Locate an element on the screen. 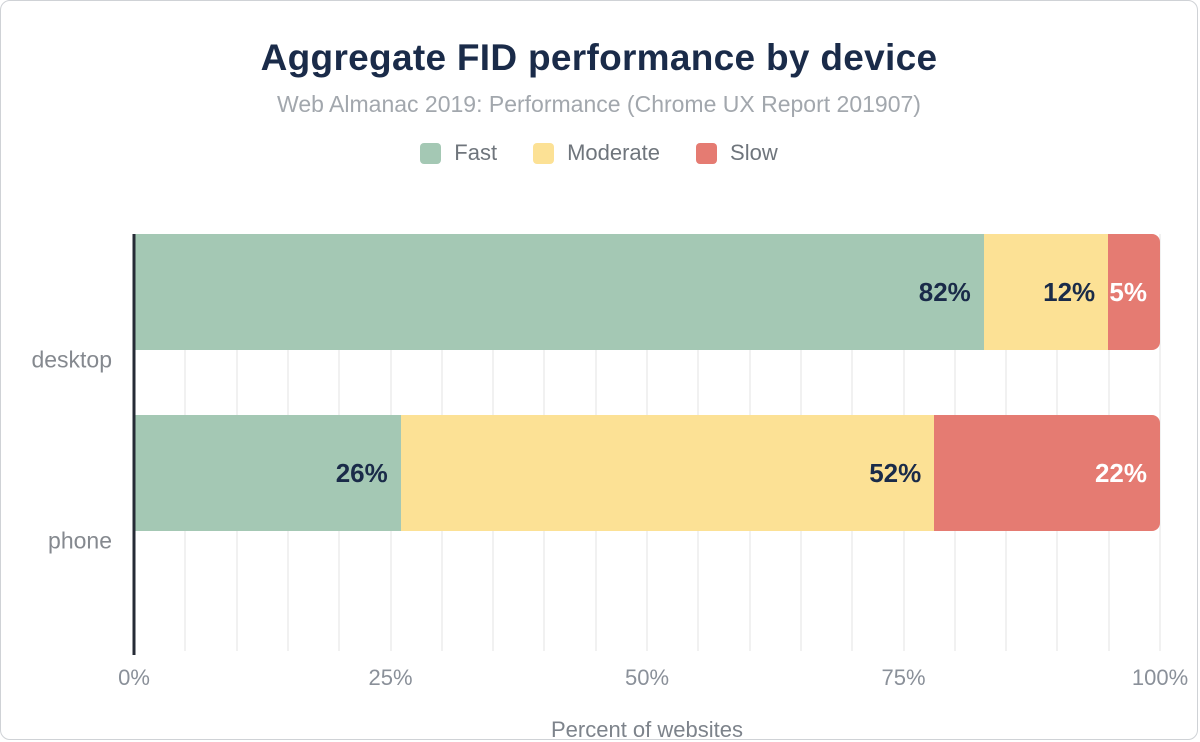 Image resolution: width=1200 pixels, height=742 pixels. legend-label: Fast is located at coordinates (476, 152).